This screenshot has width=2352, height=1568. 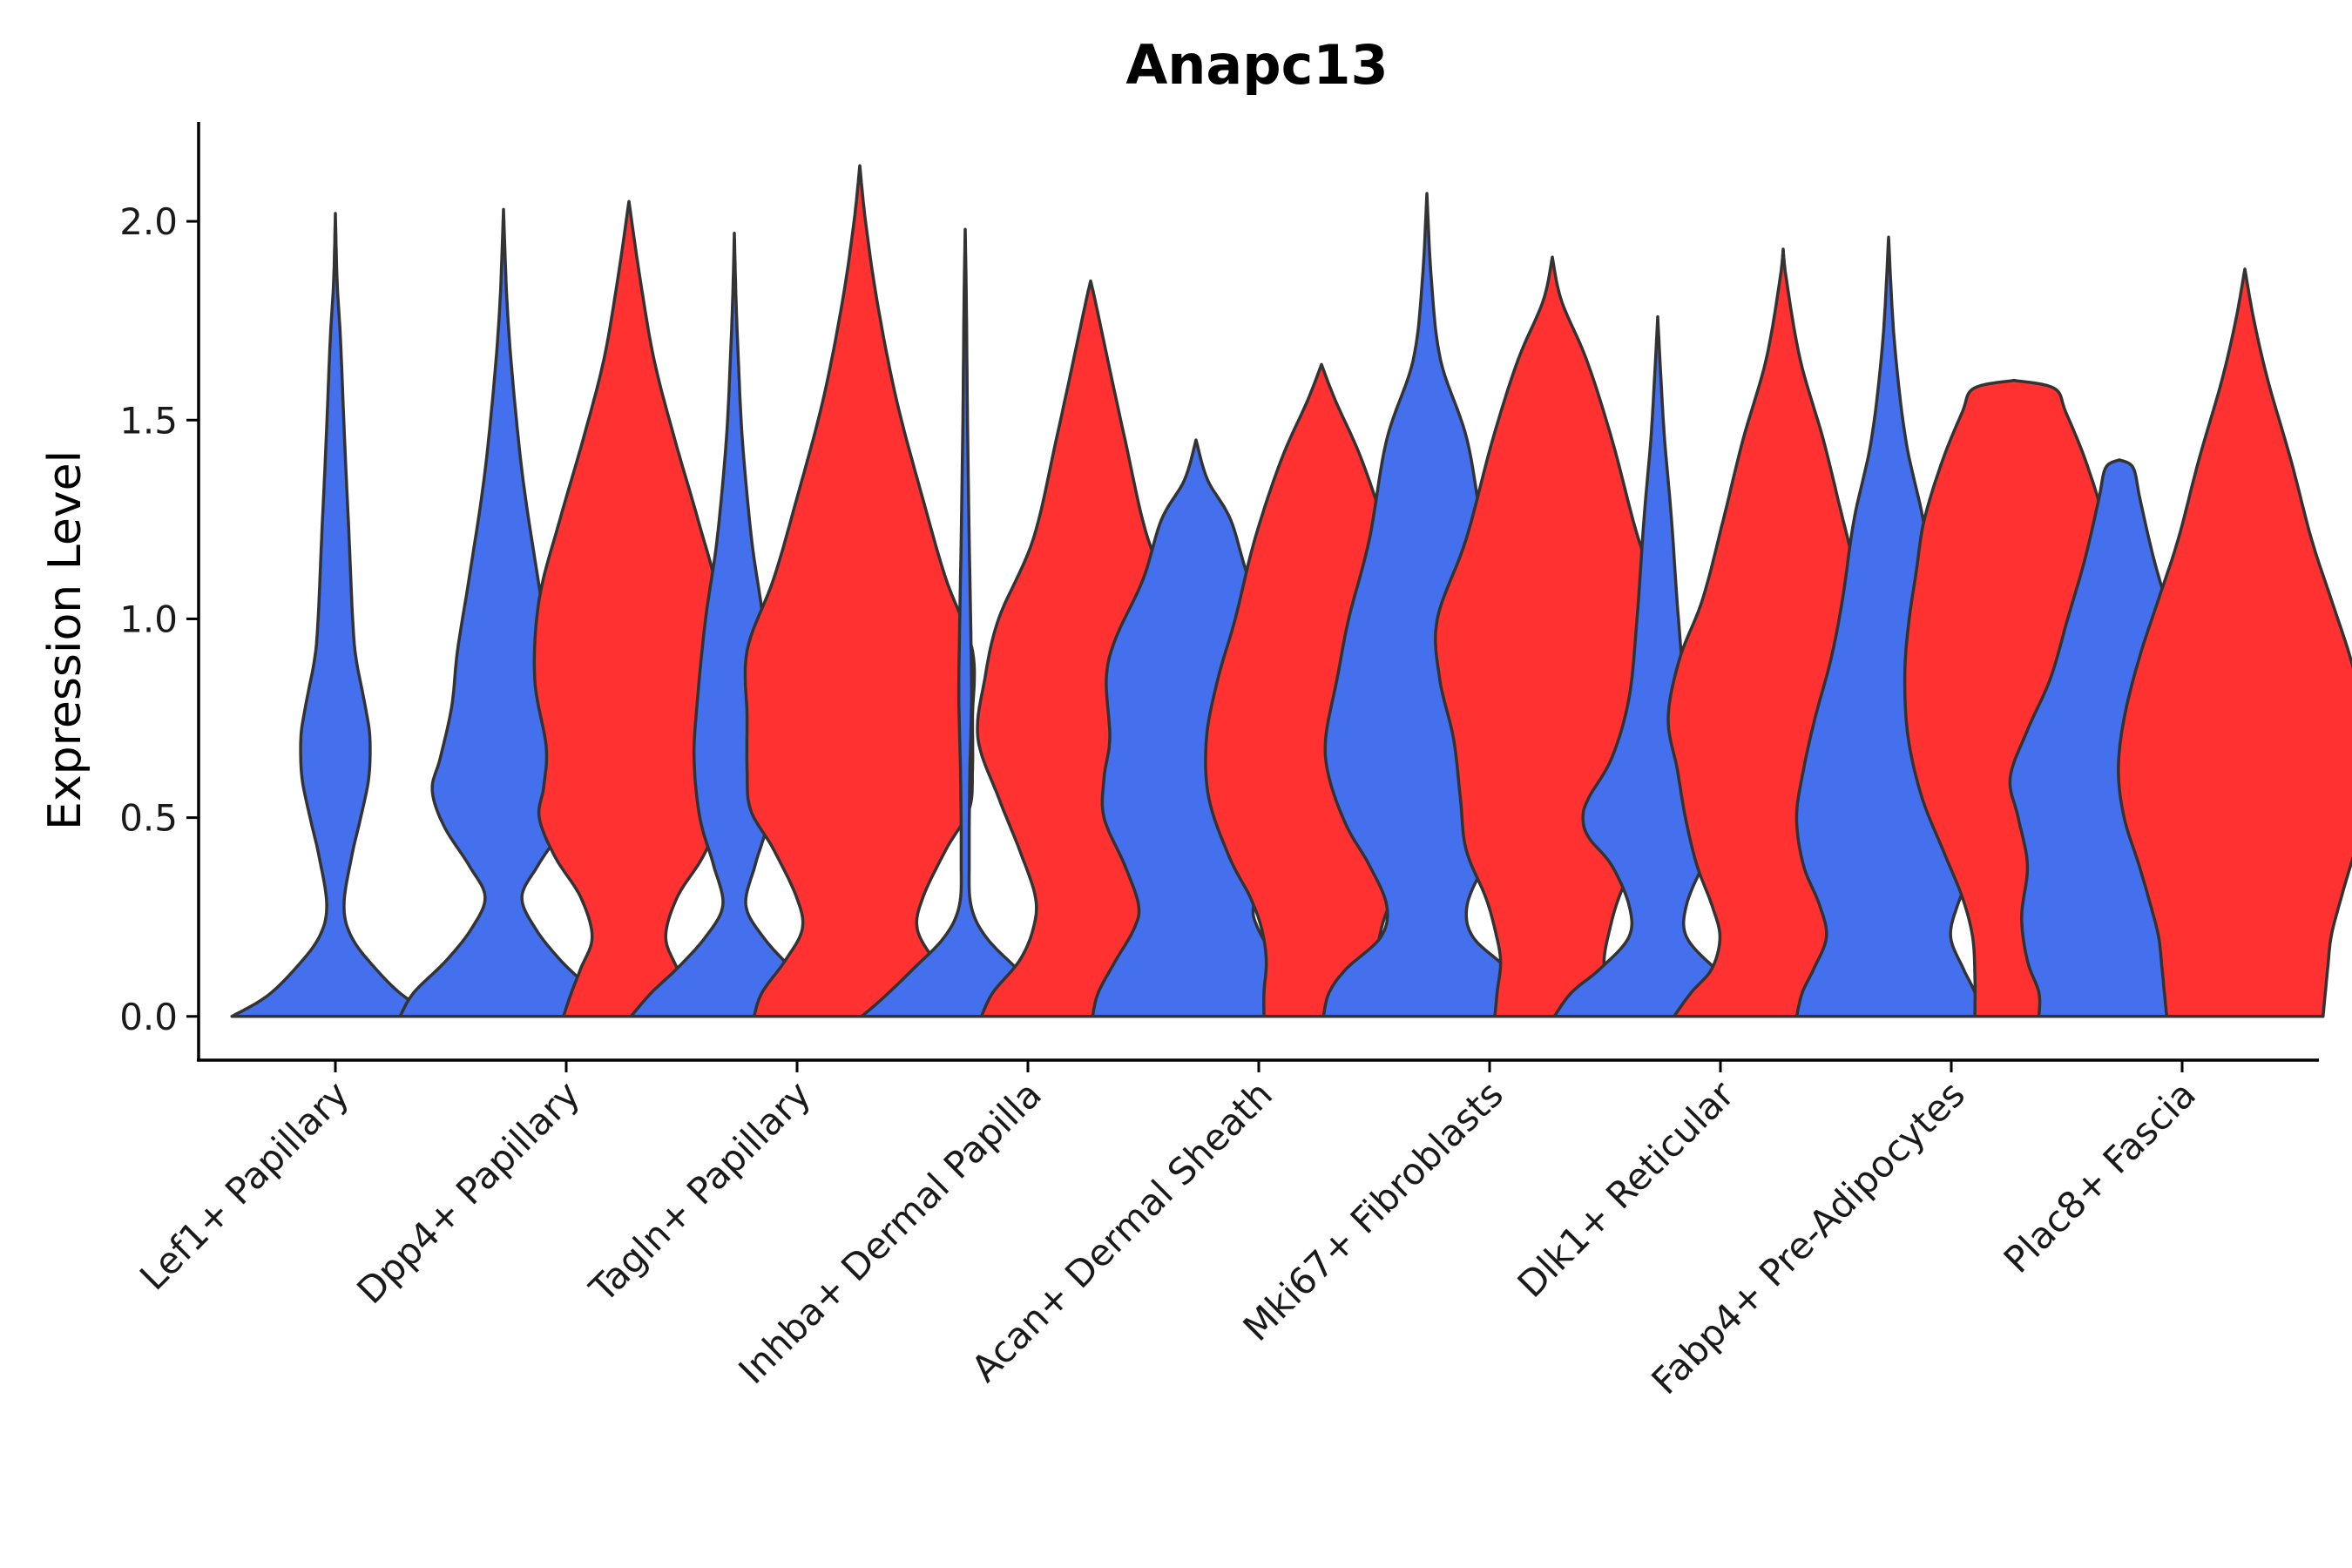 What do you see at coordinates (1256, 65) in the screenshot?
I see `chart-title: Anapc13` at bounding box center [1256, 65].